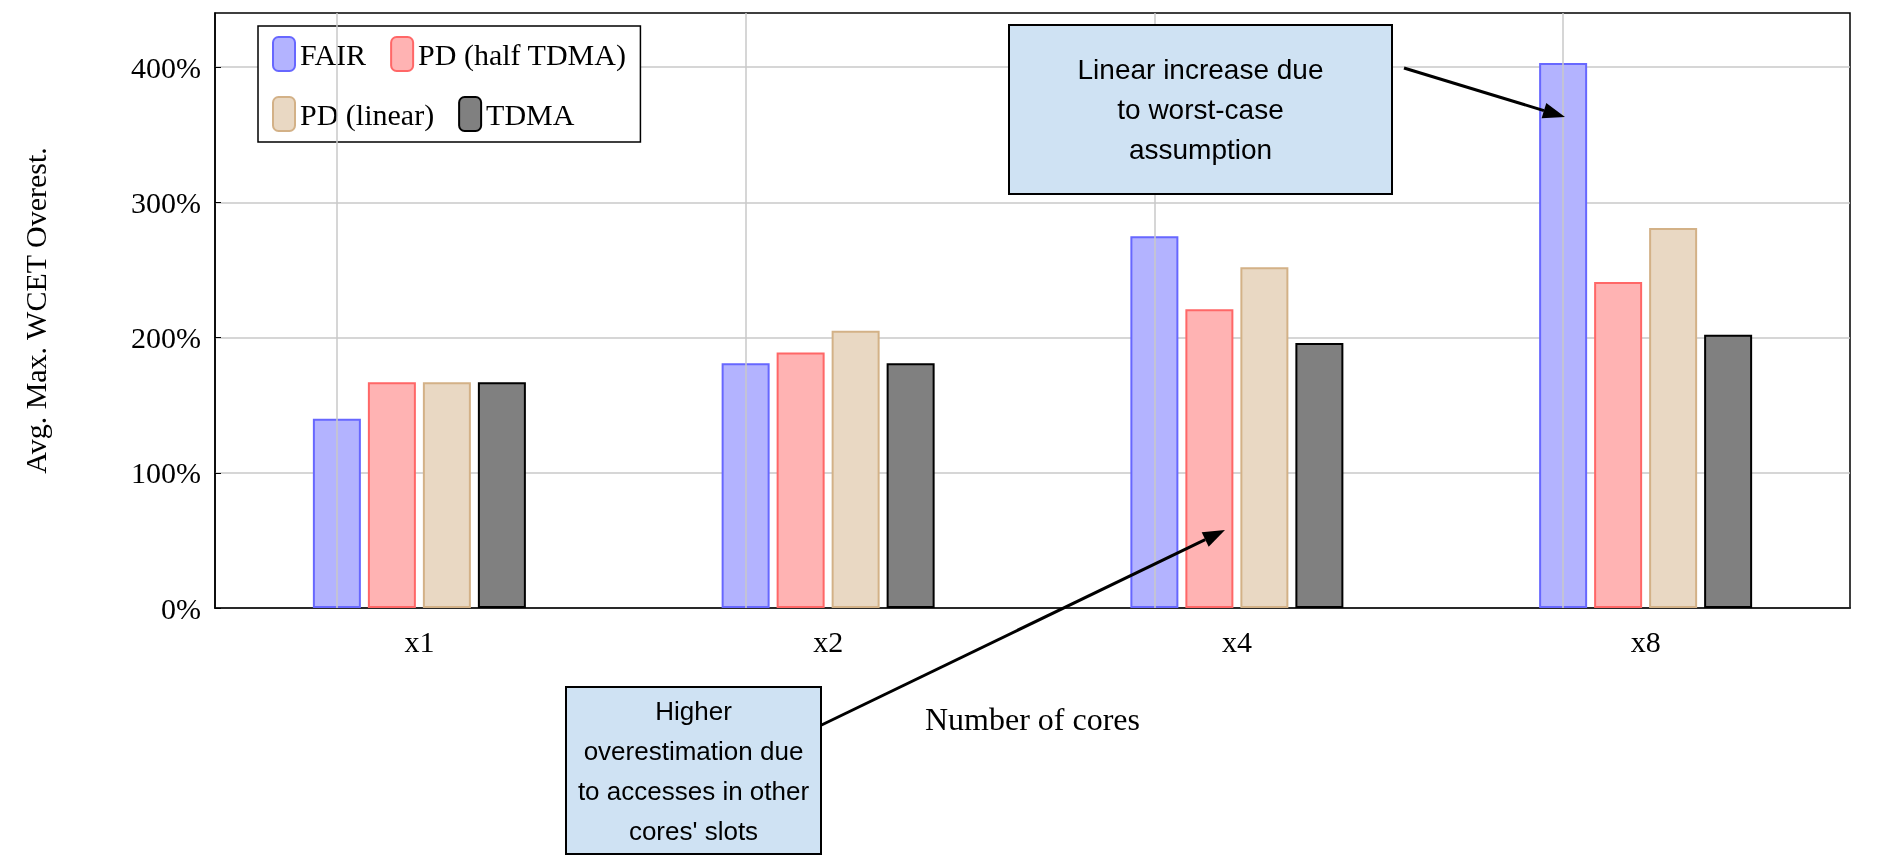 The width and height of the screenshot is (1886, 863). I want to click on y-tick-label: 0%, so click(181, 608).